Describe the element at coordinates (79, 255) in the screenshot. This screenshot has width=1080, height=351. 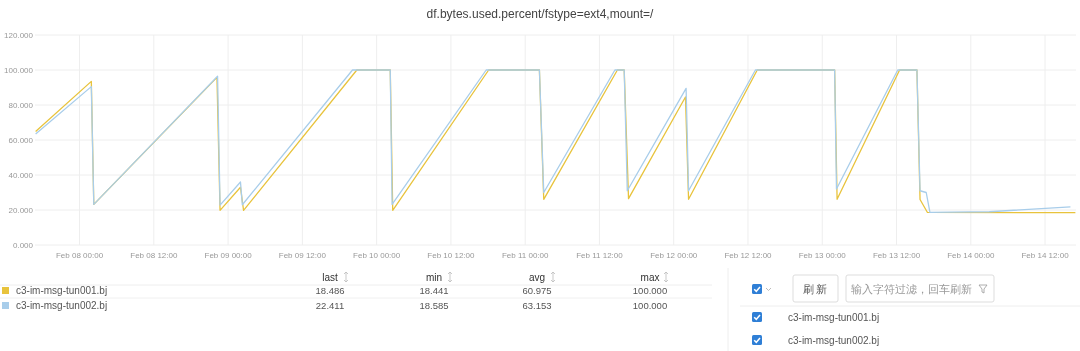
I see `x-tick-label: Feb 08 00:00` at that location.